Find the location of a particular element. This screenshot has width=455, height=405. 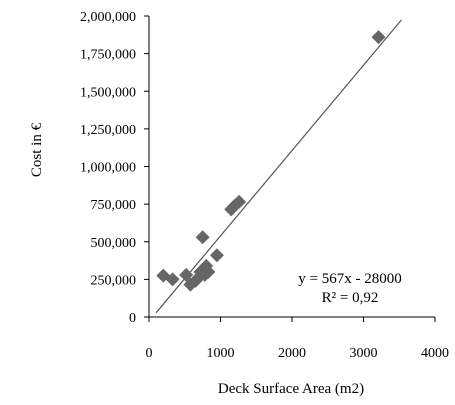

y-axis-title: Cost in € is located at coordinates (37, 149).